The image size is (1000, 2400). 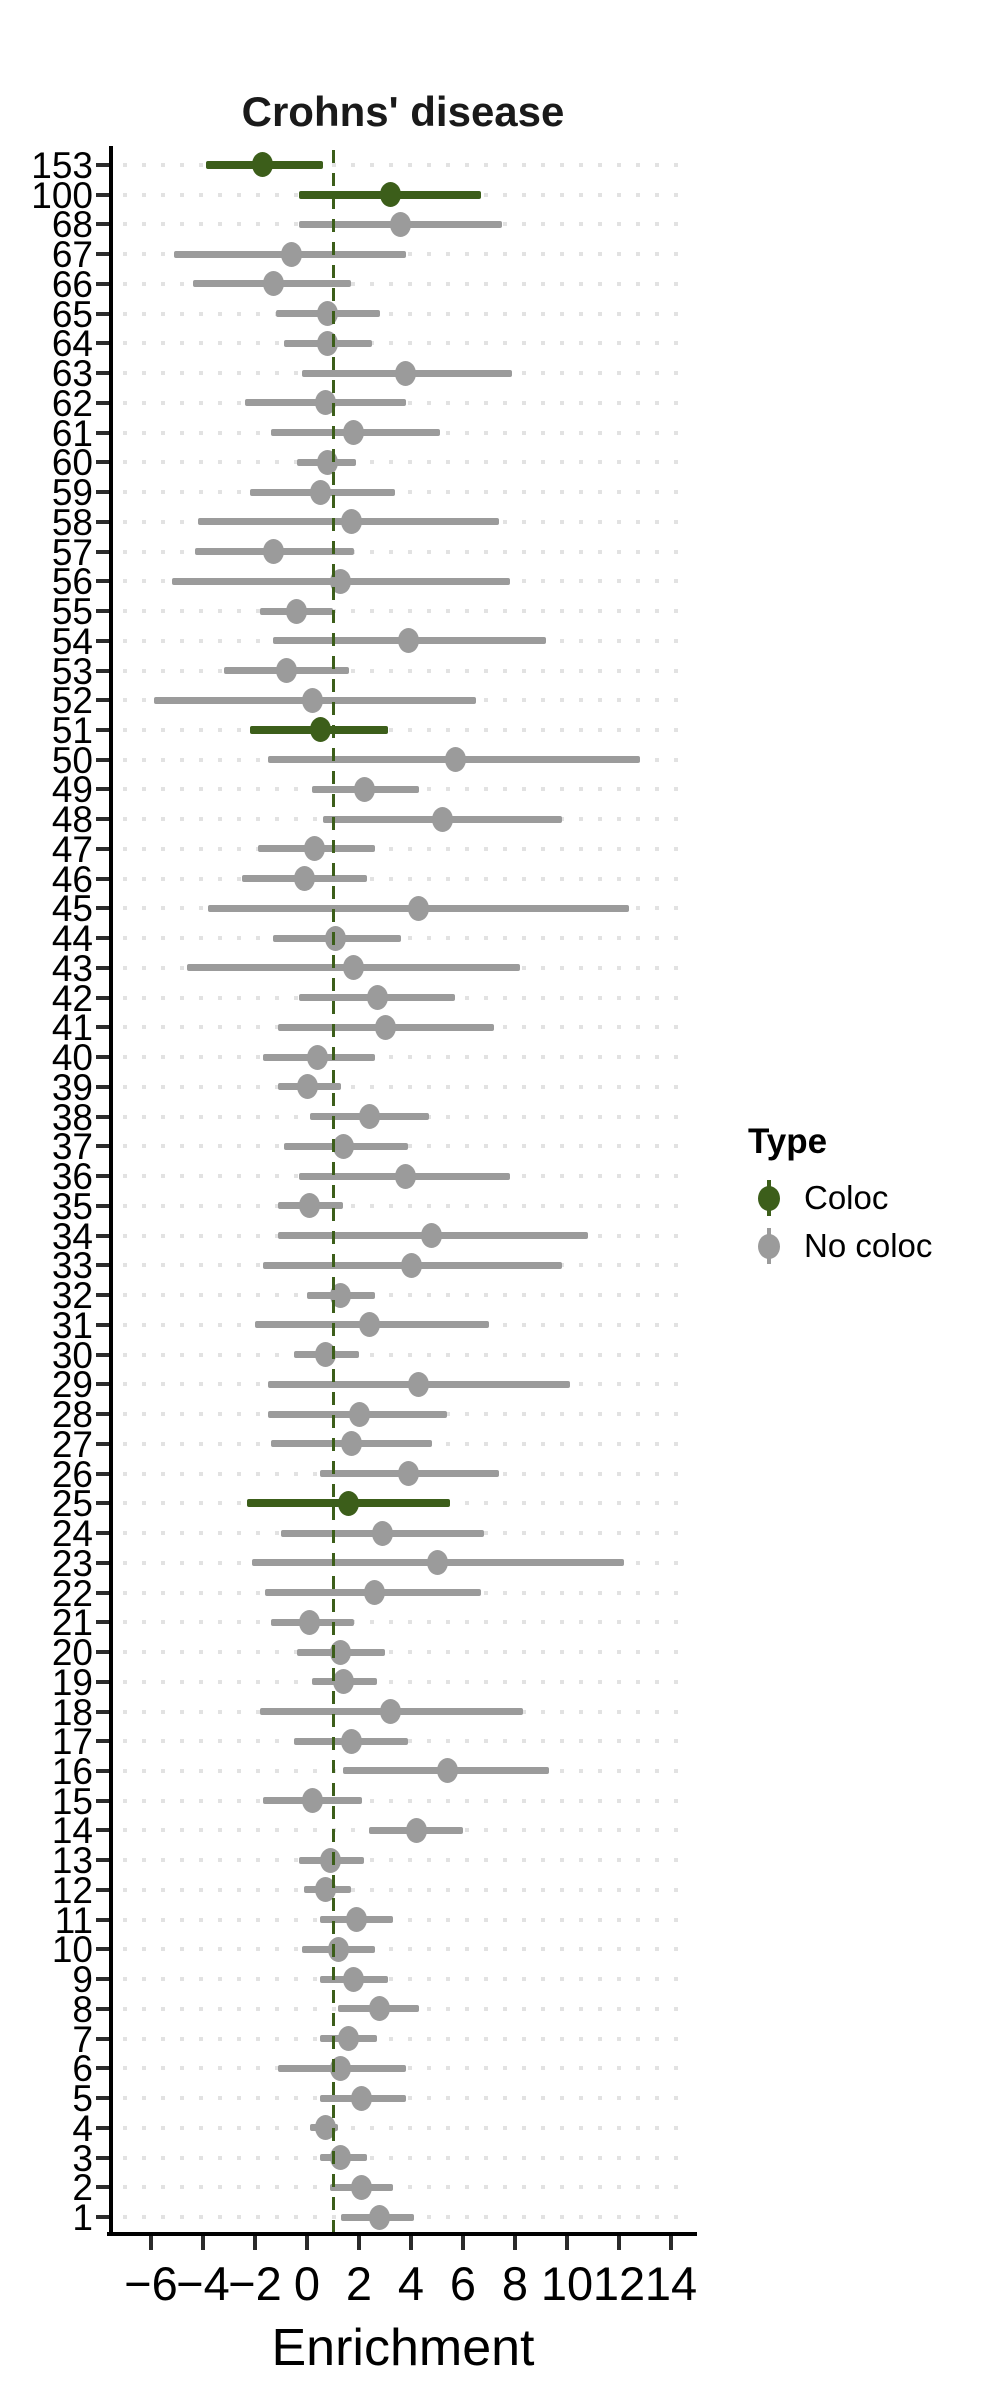 I want to click on y-axis-label: 16, so click(x=72, y=1771).